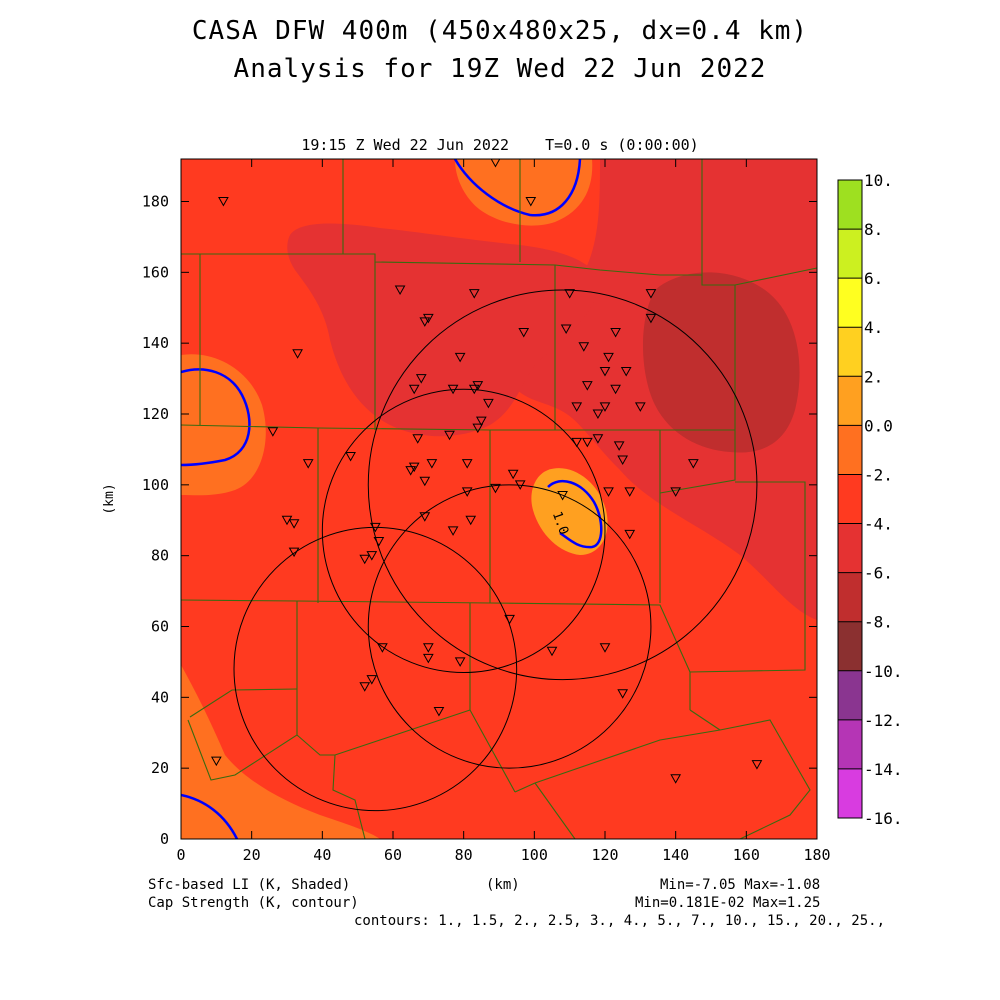 Image resolution: width=1000 pixels, height=1000 pixels. I want to click on y-tick-label: 80, so click(160, 556).